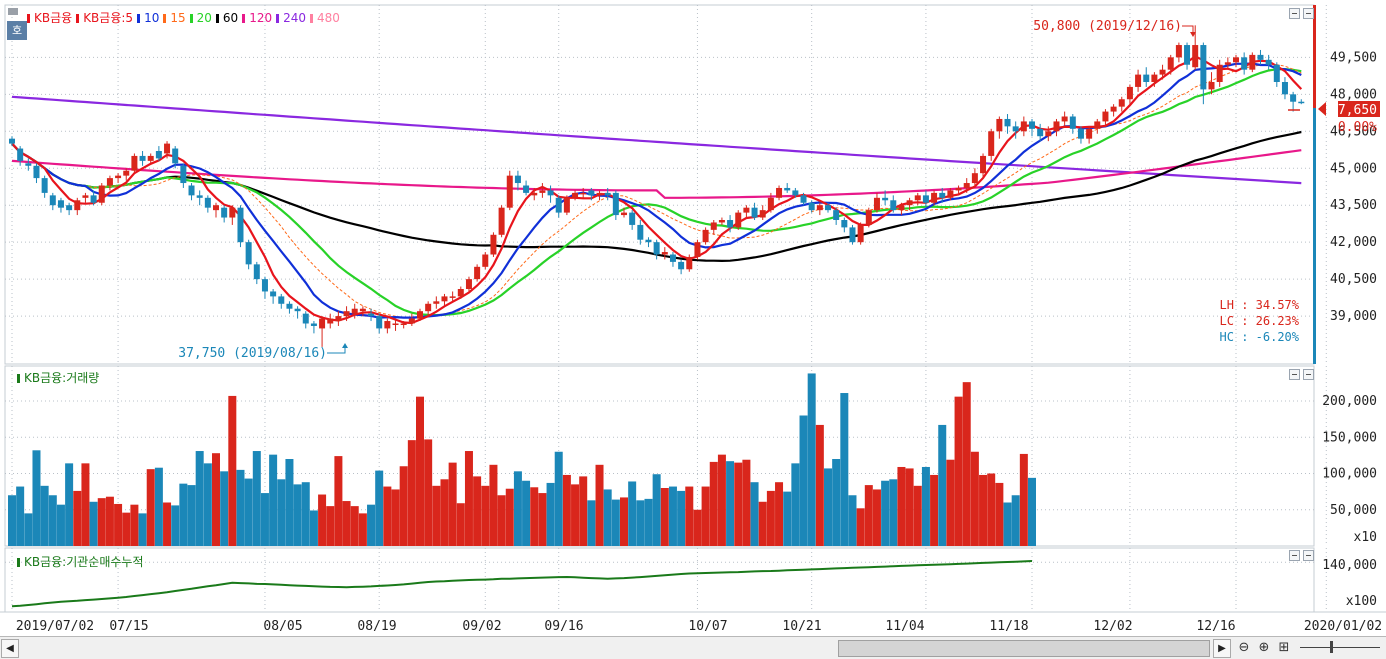 This screenshot has height=659, width=1386. I want to click on legend-item: 60, so click(227, 18).